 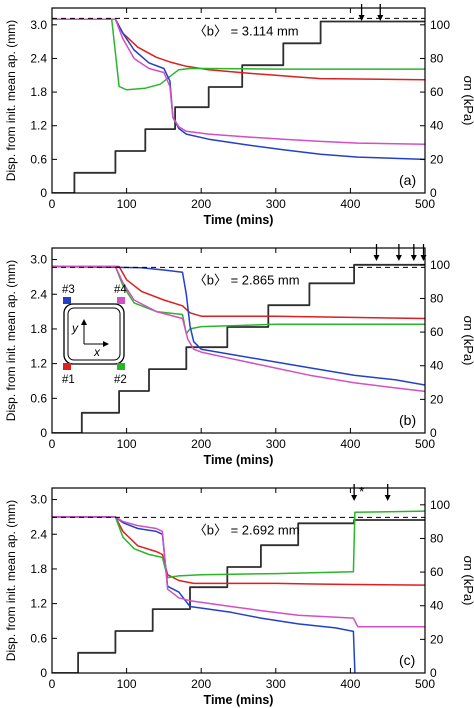 I want to click on fracture-schematic-inset: #3 #4 #1 #2 yx, so click(x=94, y=335).